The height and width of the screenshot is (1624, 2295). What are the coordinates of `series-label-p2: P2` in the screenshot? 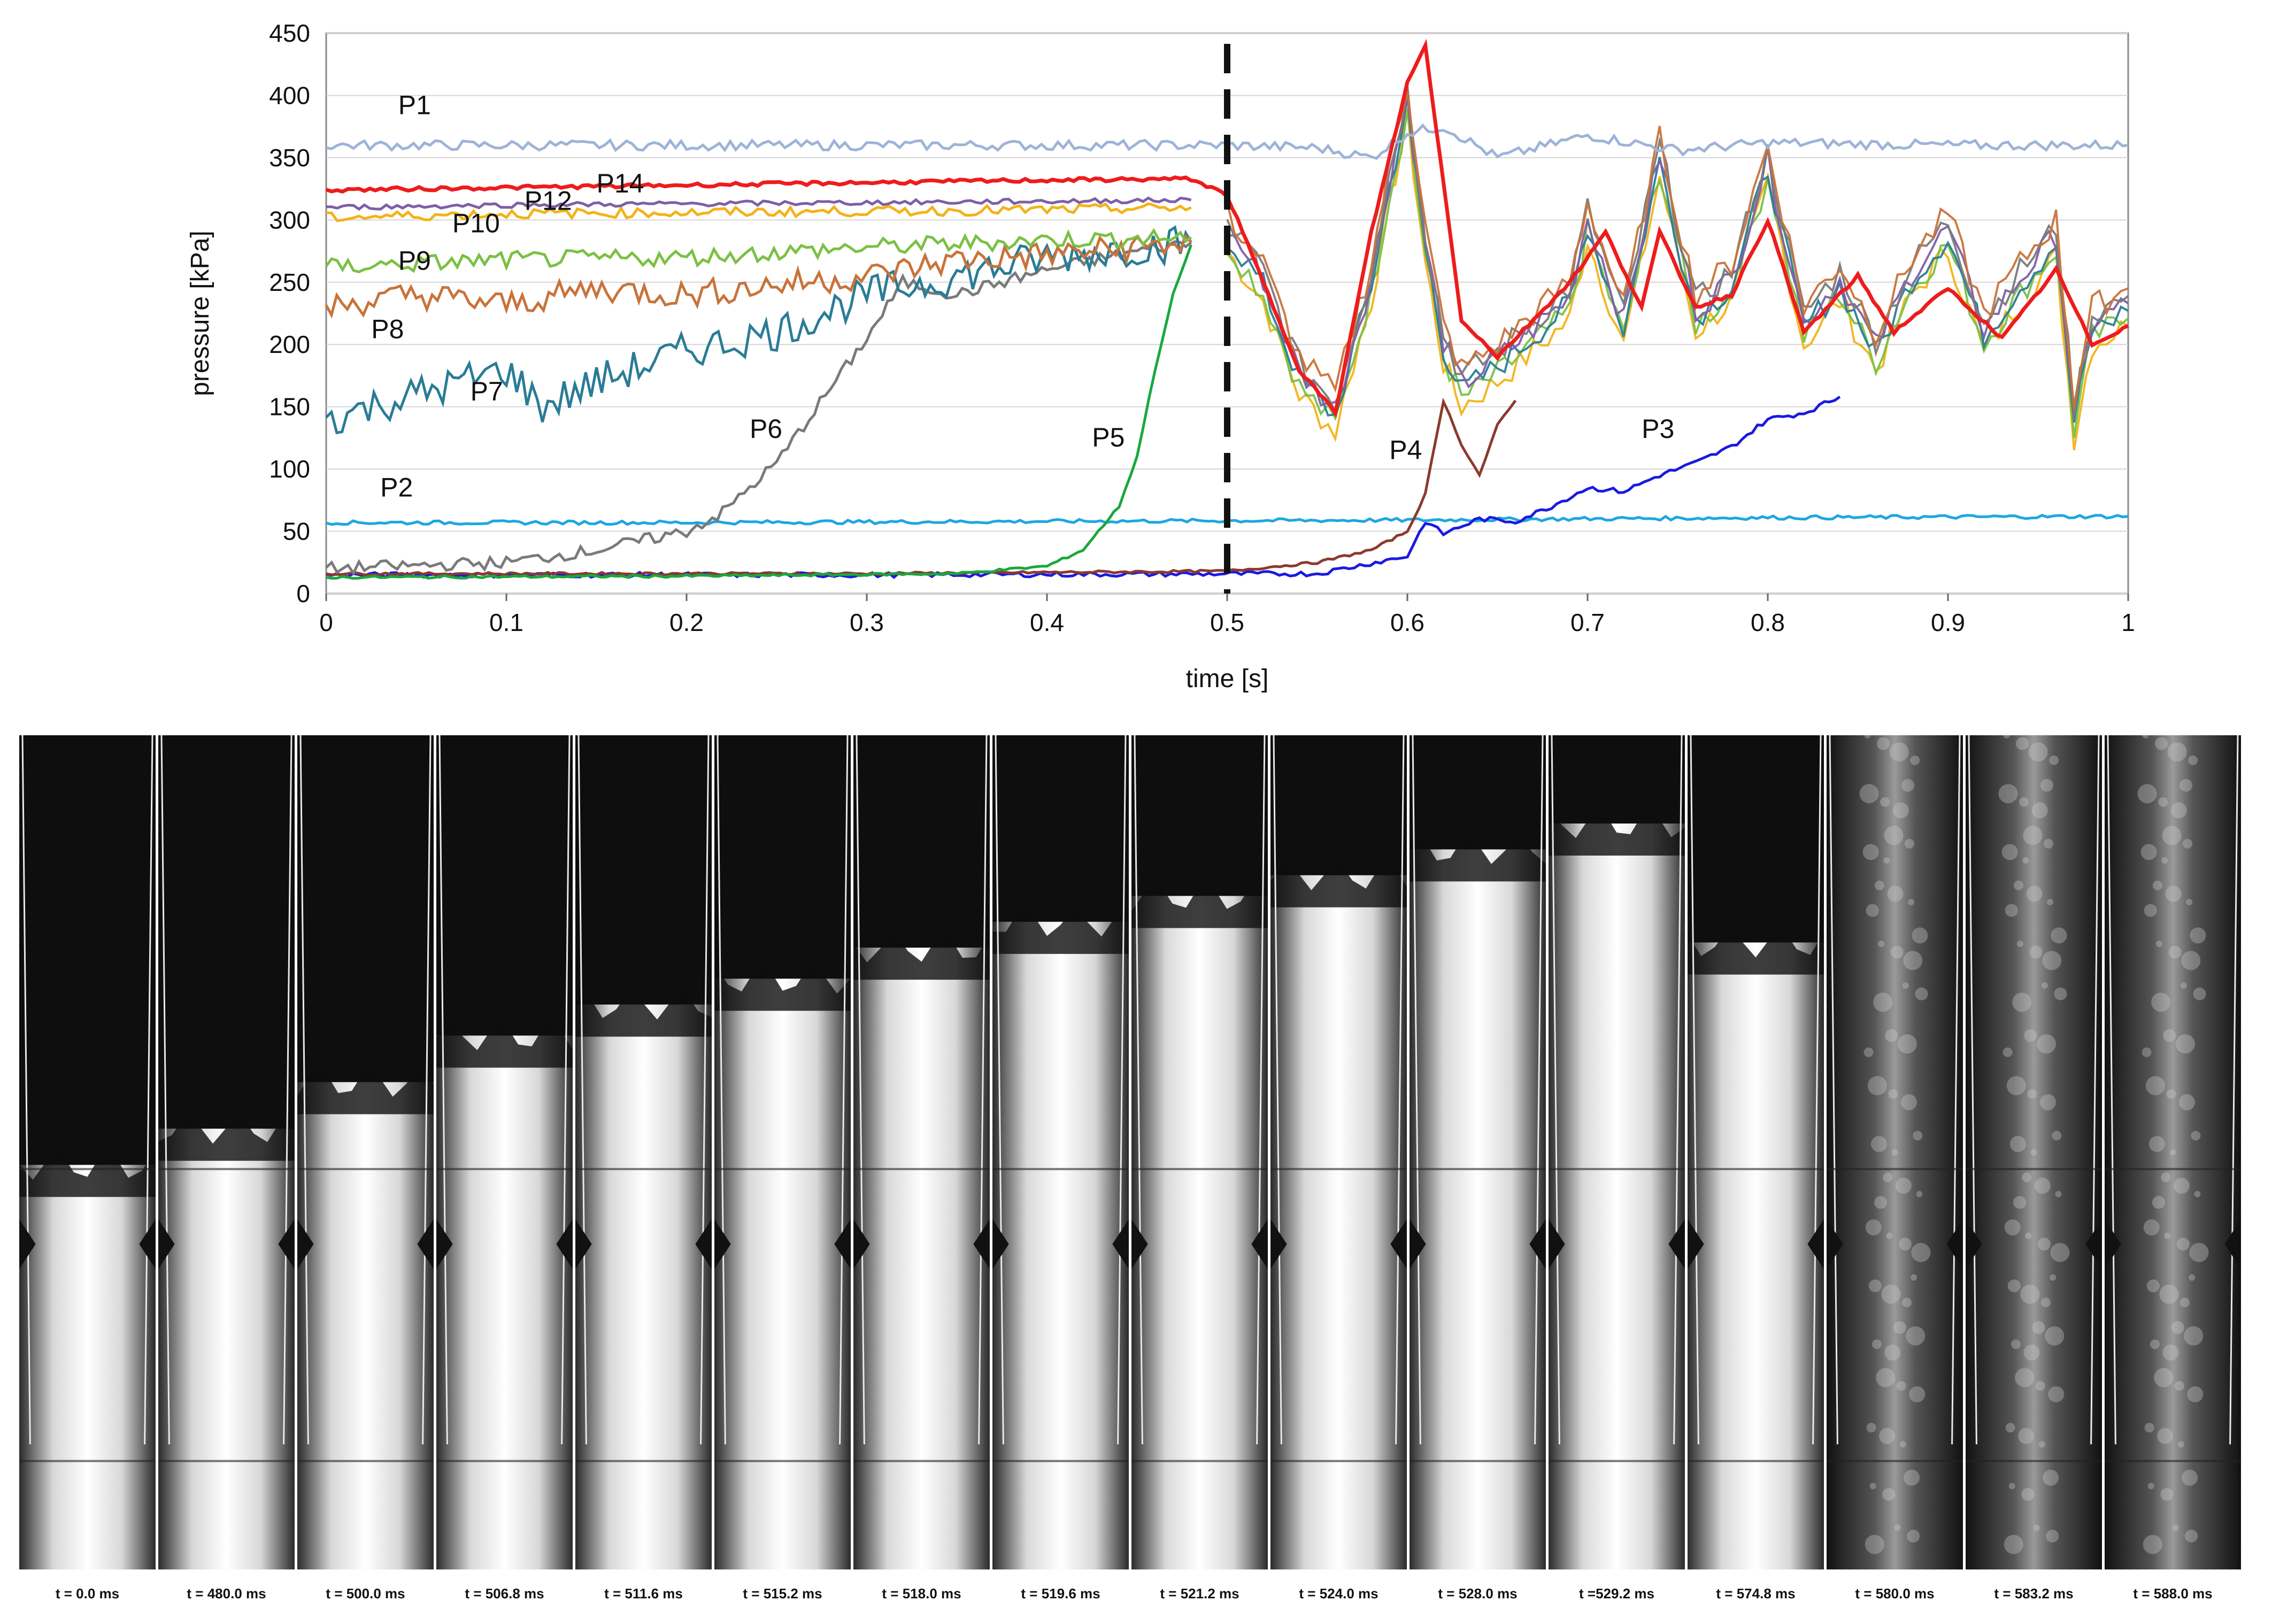 It's located at (396, 487).